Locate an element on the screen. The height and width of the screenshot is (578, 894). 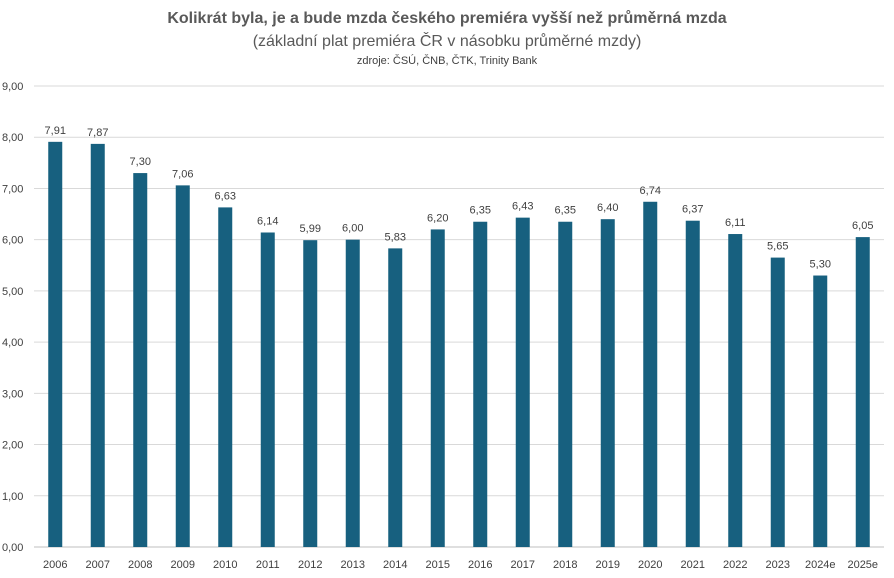
data-label: 6,11 is located at coordinates (735, 223).